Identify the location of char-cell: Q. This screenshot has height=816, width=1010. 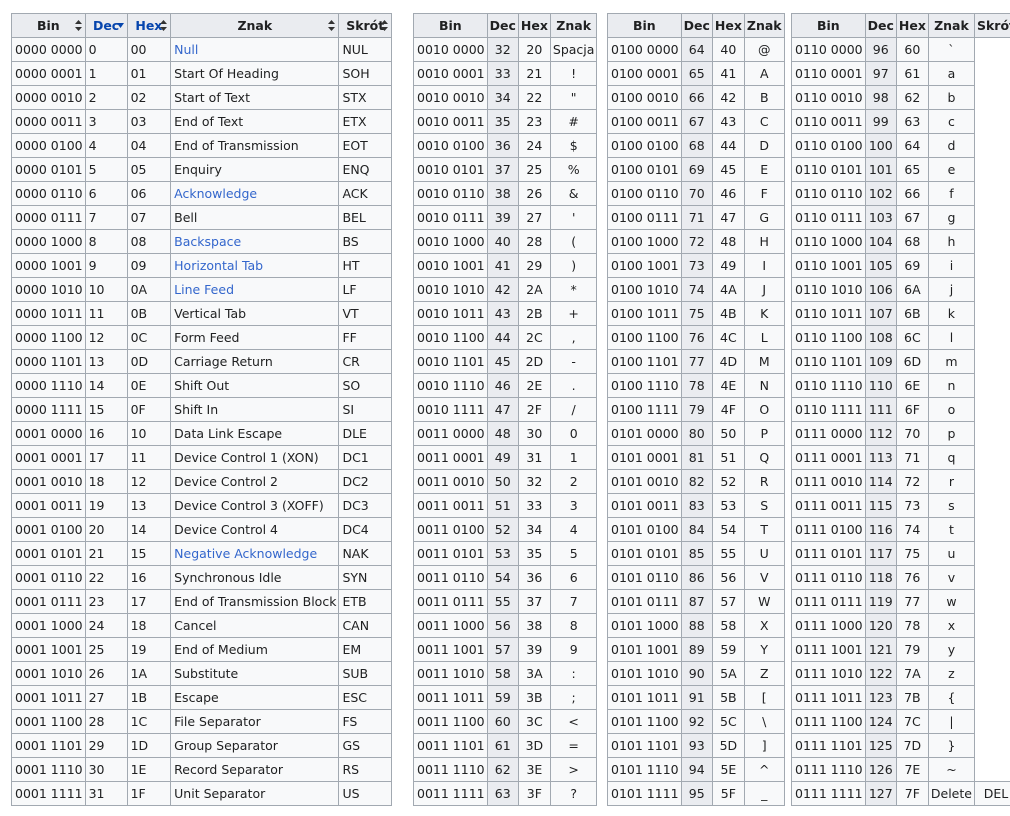
(764, 457).